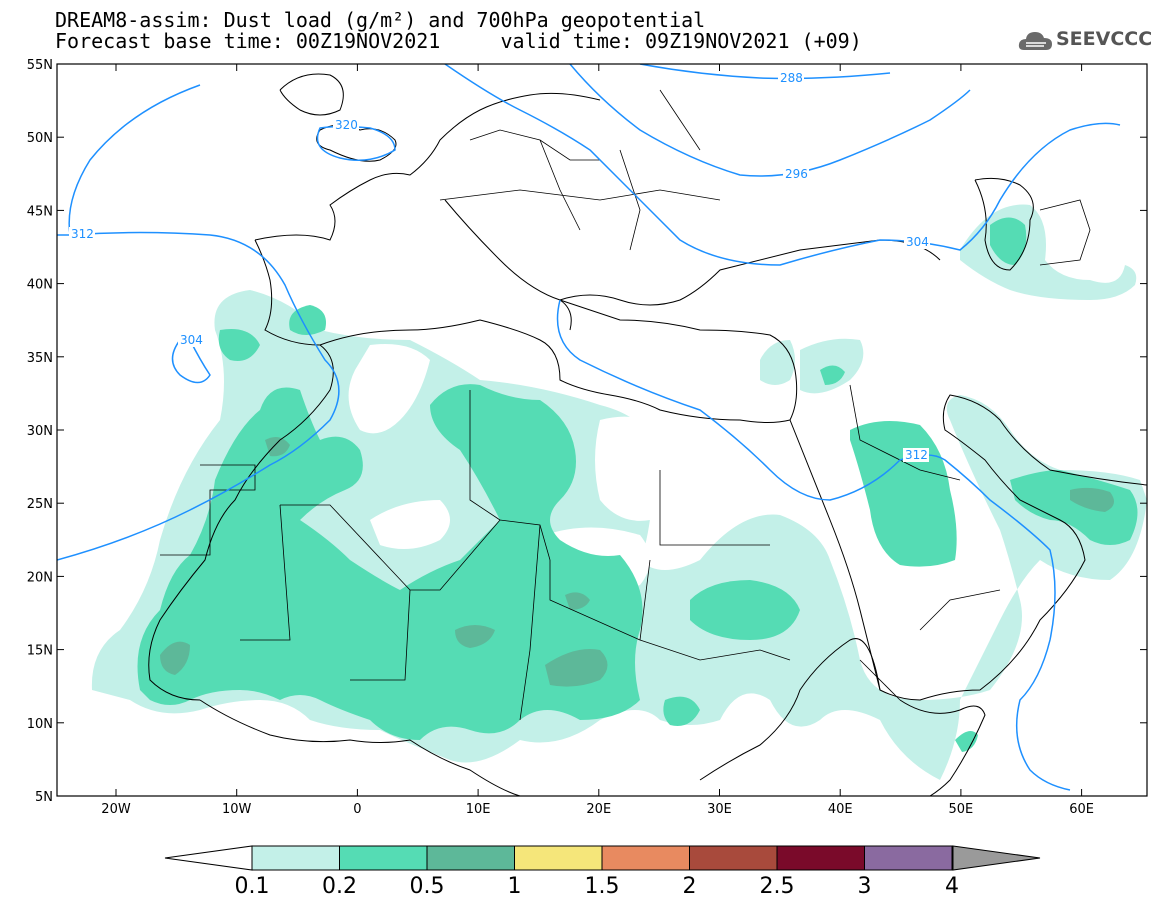  Describe the element at coordinates (40, 577) in the screenshot. I see `lat-label: 20N` at that location.